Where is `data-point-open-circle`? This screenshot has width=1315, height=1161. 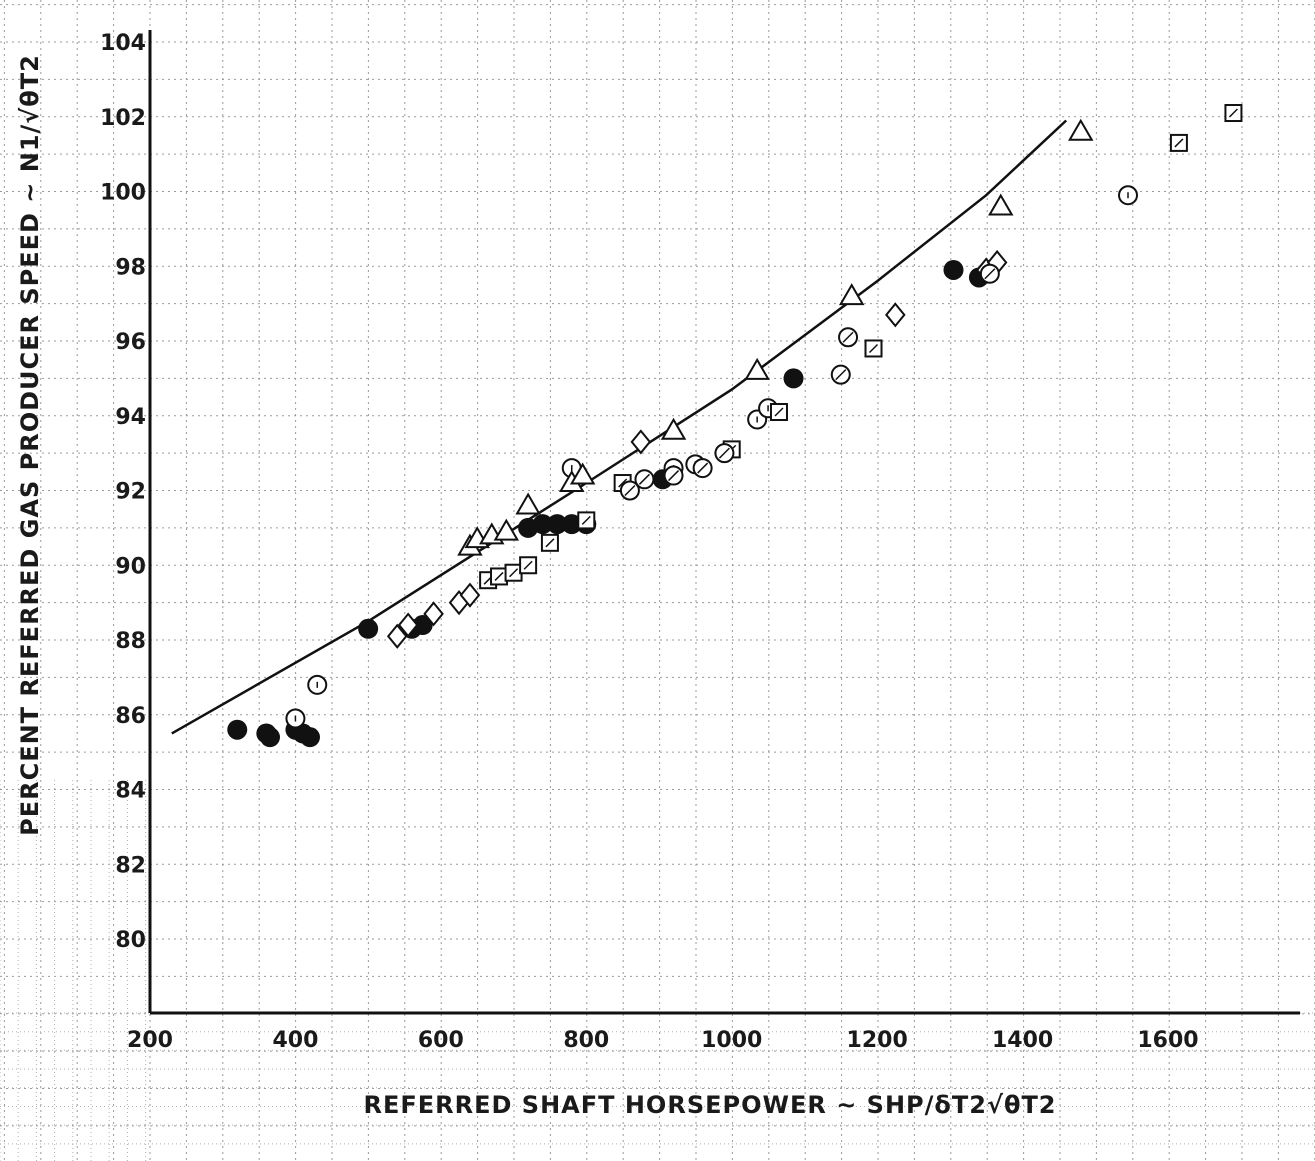
data-point-open-circle is located at coordinates (295, 718).